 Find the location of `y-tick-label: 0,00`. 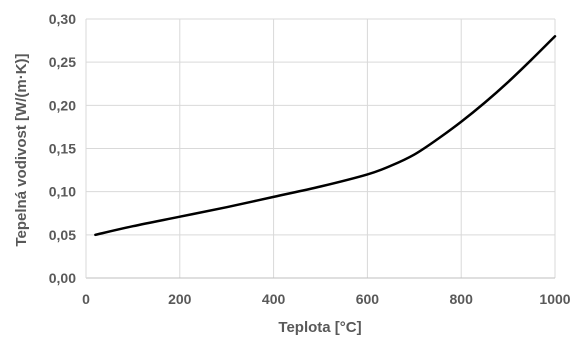

y-tick-label: 0,00 is located at coordinates (62, 278).